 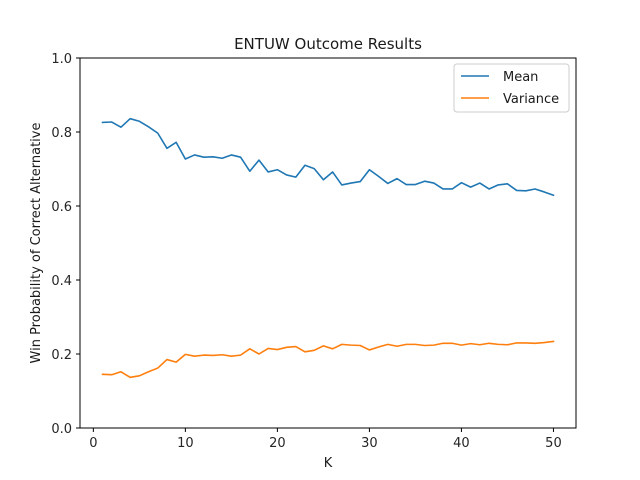 What do you see at coordinates (61, 59) in the screenshot?
I see `y-tick-label: 1.0` at bounding box center [61, 59].